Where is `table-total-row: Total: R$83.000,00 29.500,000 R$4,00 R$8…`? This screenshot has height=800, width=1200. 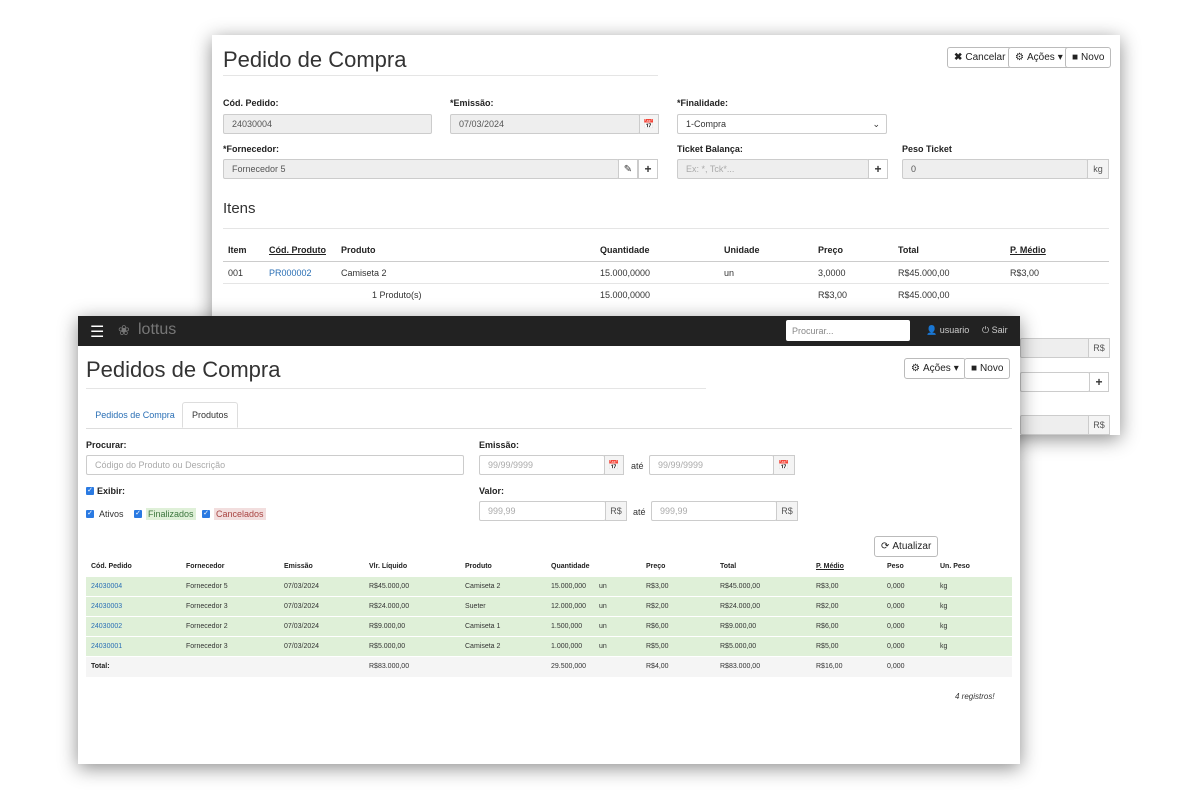
table-total-row: Total: R$83.000,00 29.500,000 R$4,00 R$8… is located at coordinates (549, 667).